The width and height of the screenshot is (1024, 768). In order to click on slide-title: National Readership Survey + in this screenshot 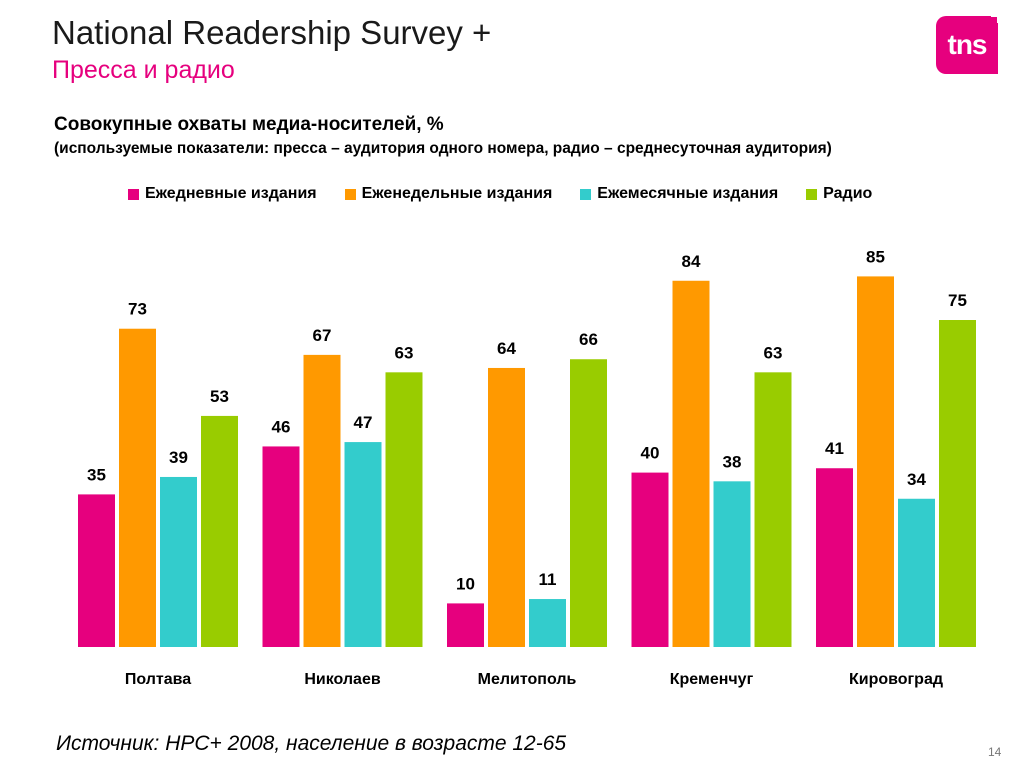, I will do `click(272, 32)`.